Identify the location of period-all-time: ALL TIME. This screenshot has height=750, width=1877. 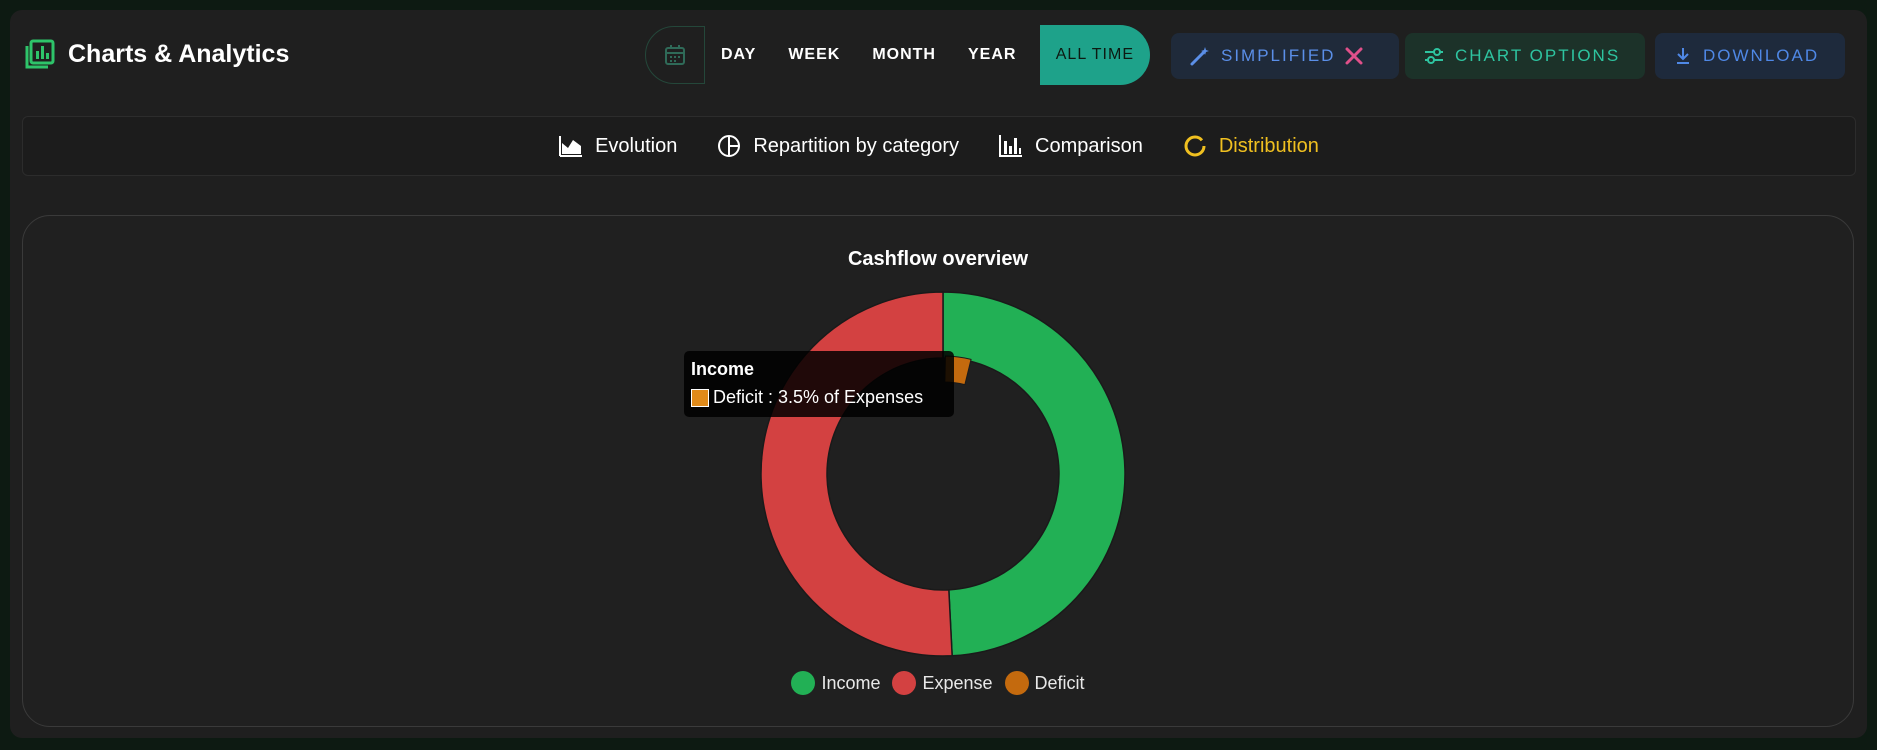
(1094, 55).